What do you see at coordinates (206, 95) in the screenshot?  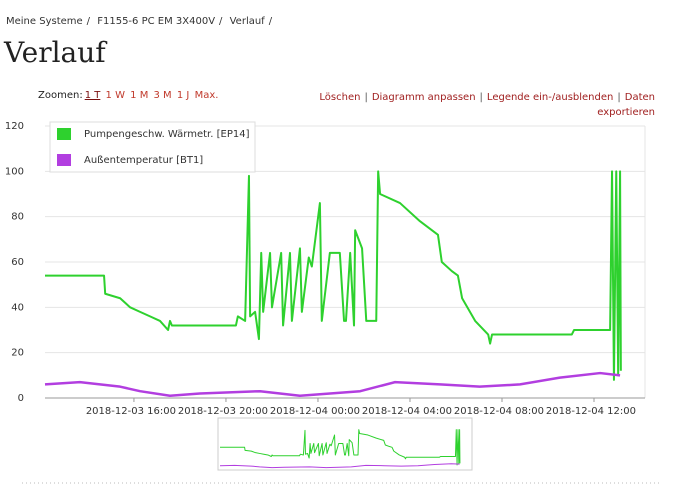 I see `zoom-option: Max.` at bounding box center [206, 95].